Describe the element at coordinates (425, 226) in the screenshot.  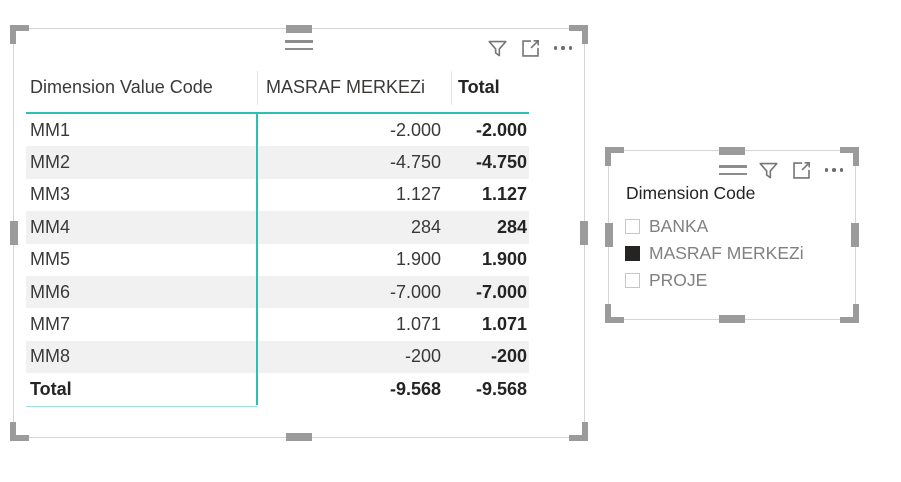
I see `row-value-cell: 284` at that location.